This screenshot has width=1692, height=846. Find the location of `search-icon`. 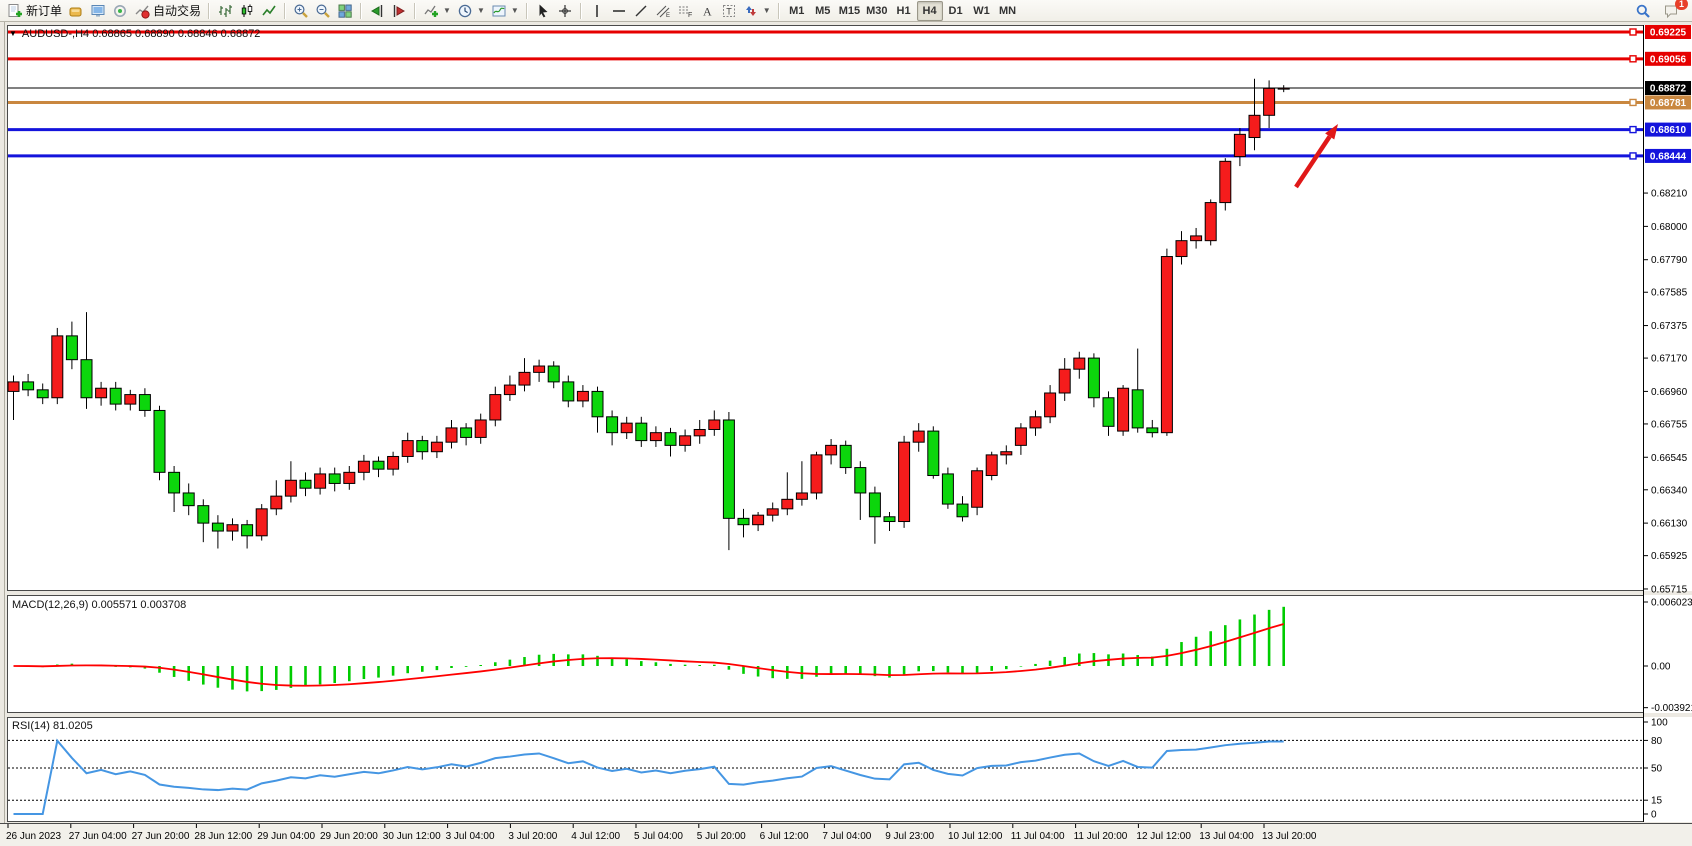

search-icon is located at coordinates (1643, 11).